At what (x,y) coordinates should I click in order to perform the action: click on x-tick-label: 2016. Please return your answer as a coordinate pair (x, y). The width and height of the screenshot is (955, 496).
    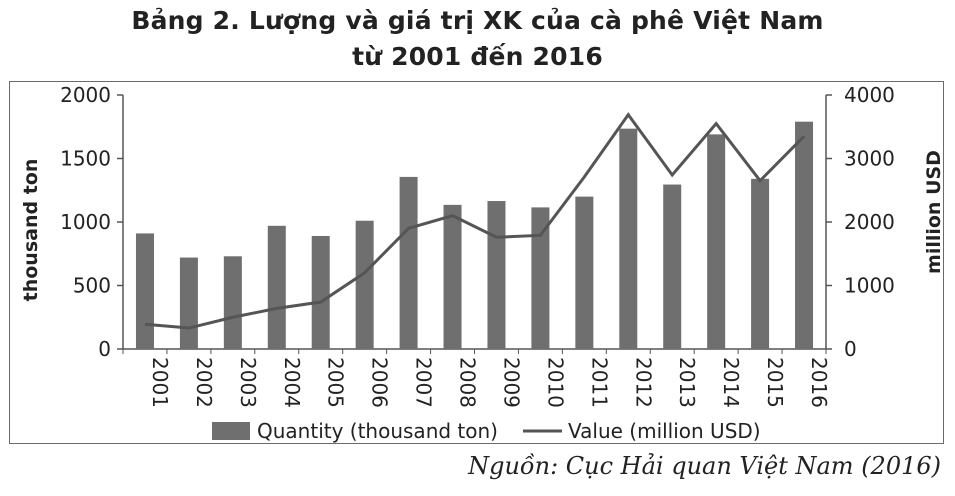
    Looking at the image, I should click on (819, 382).